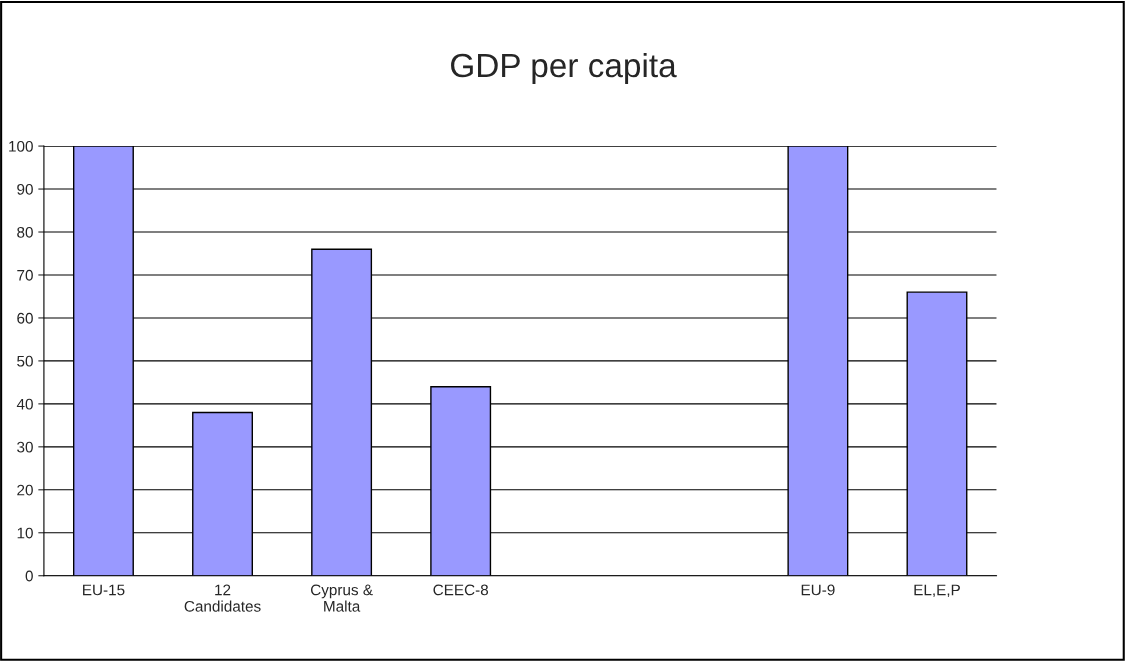 The height and width of the screenshot is (661, 1126). I want to click on y-tick-label: 100, so click(21, 146).